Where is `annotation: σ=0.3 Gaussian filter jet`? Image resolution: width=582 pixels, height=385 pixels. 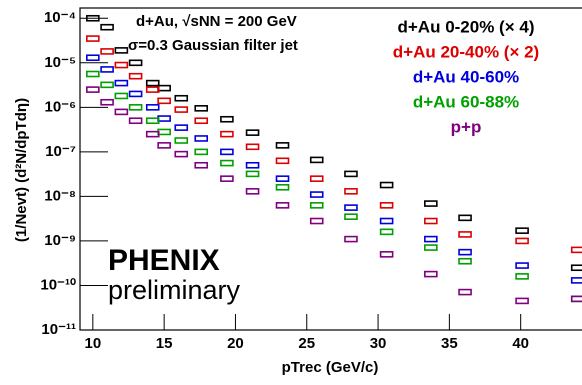 annotation: σ=0.3 Gaussian filter jet is located at coordinates (213, 45).